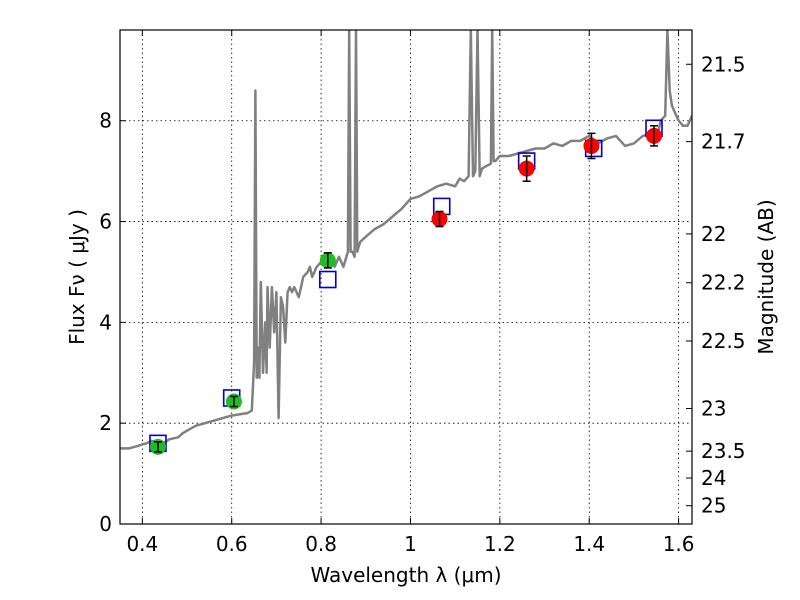 Image resolution: width=800 pixels, height=600 pixels. Describe the element at coordinates (232, 544) in the screenshot. I see `x-tick-label: 0.6` at that location.